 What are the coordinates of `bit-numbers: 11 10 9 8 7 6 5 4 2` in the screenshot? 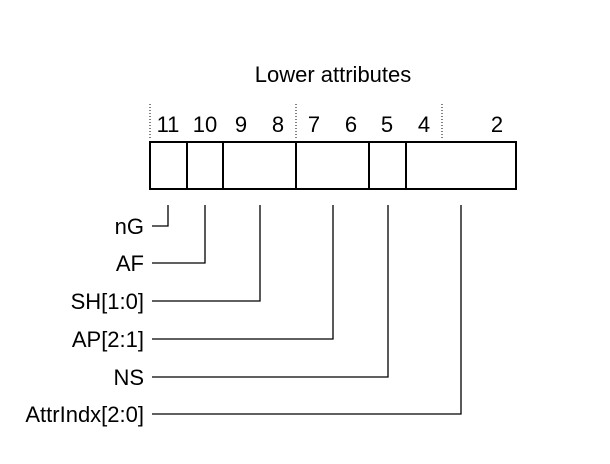 It's located at (330, 124).